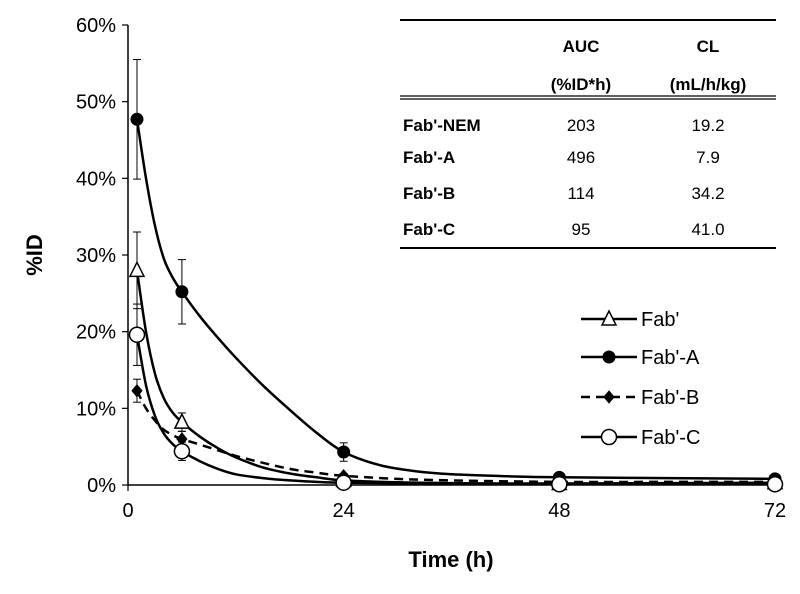  What do you see at coordinates (450, 559) in the screenshot?
I see `x-axis-title: Time (h)` at bounding box center [450, 559].